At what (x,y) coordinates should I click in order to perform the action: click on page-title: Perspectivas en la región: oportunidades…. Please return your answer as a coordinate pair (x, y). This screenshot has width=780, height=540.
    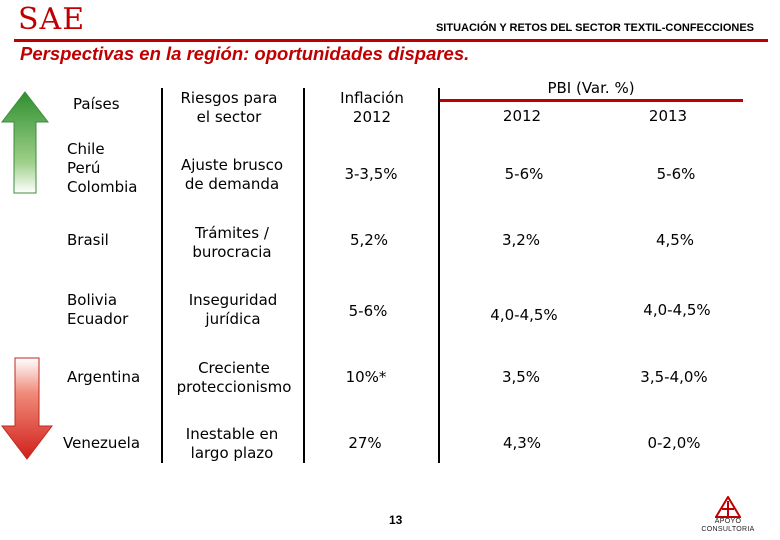
    Looking at the image, I should click on (245, 53).